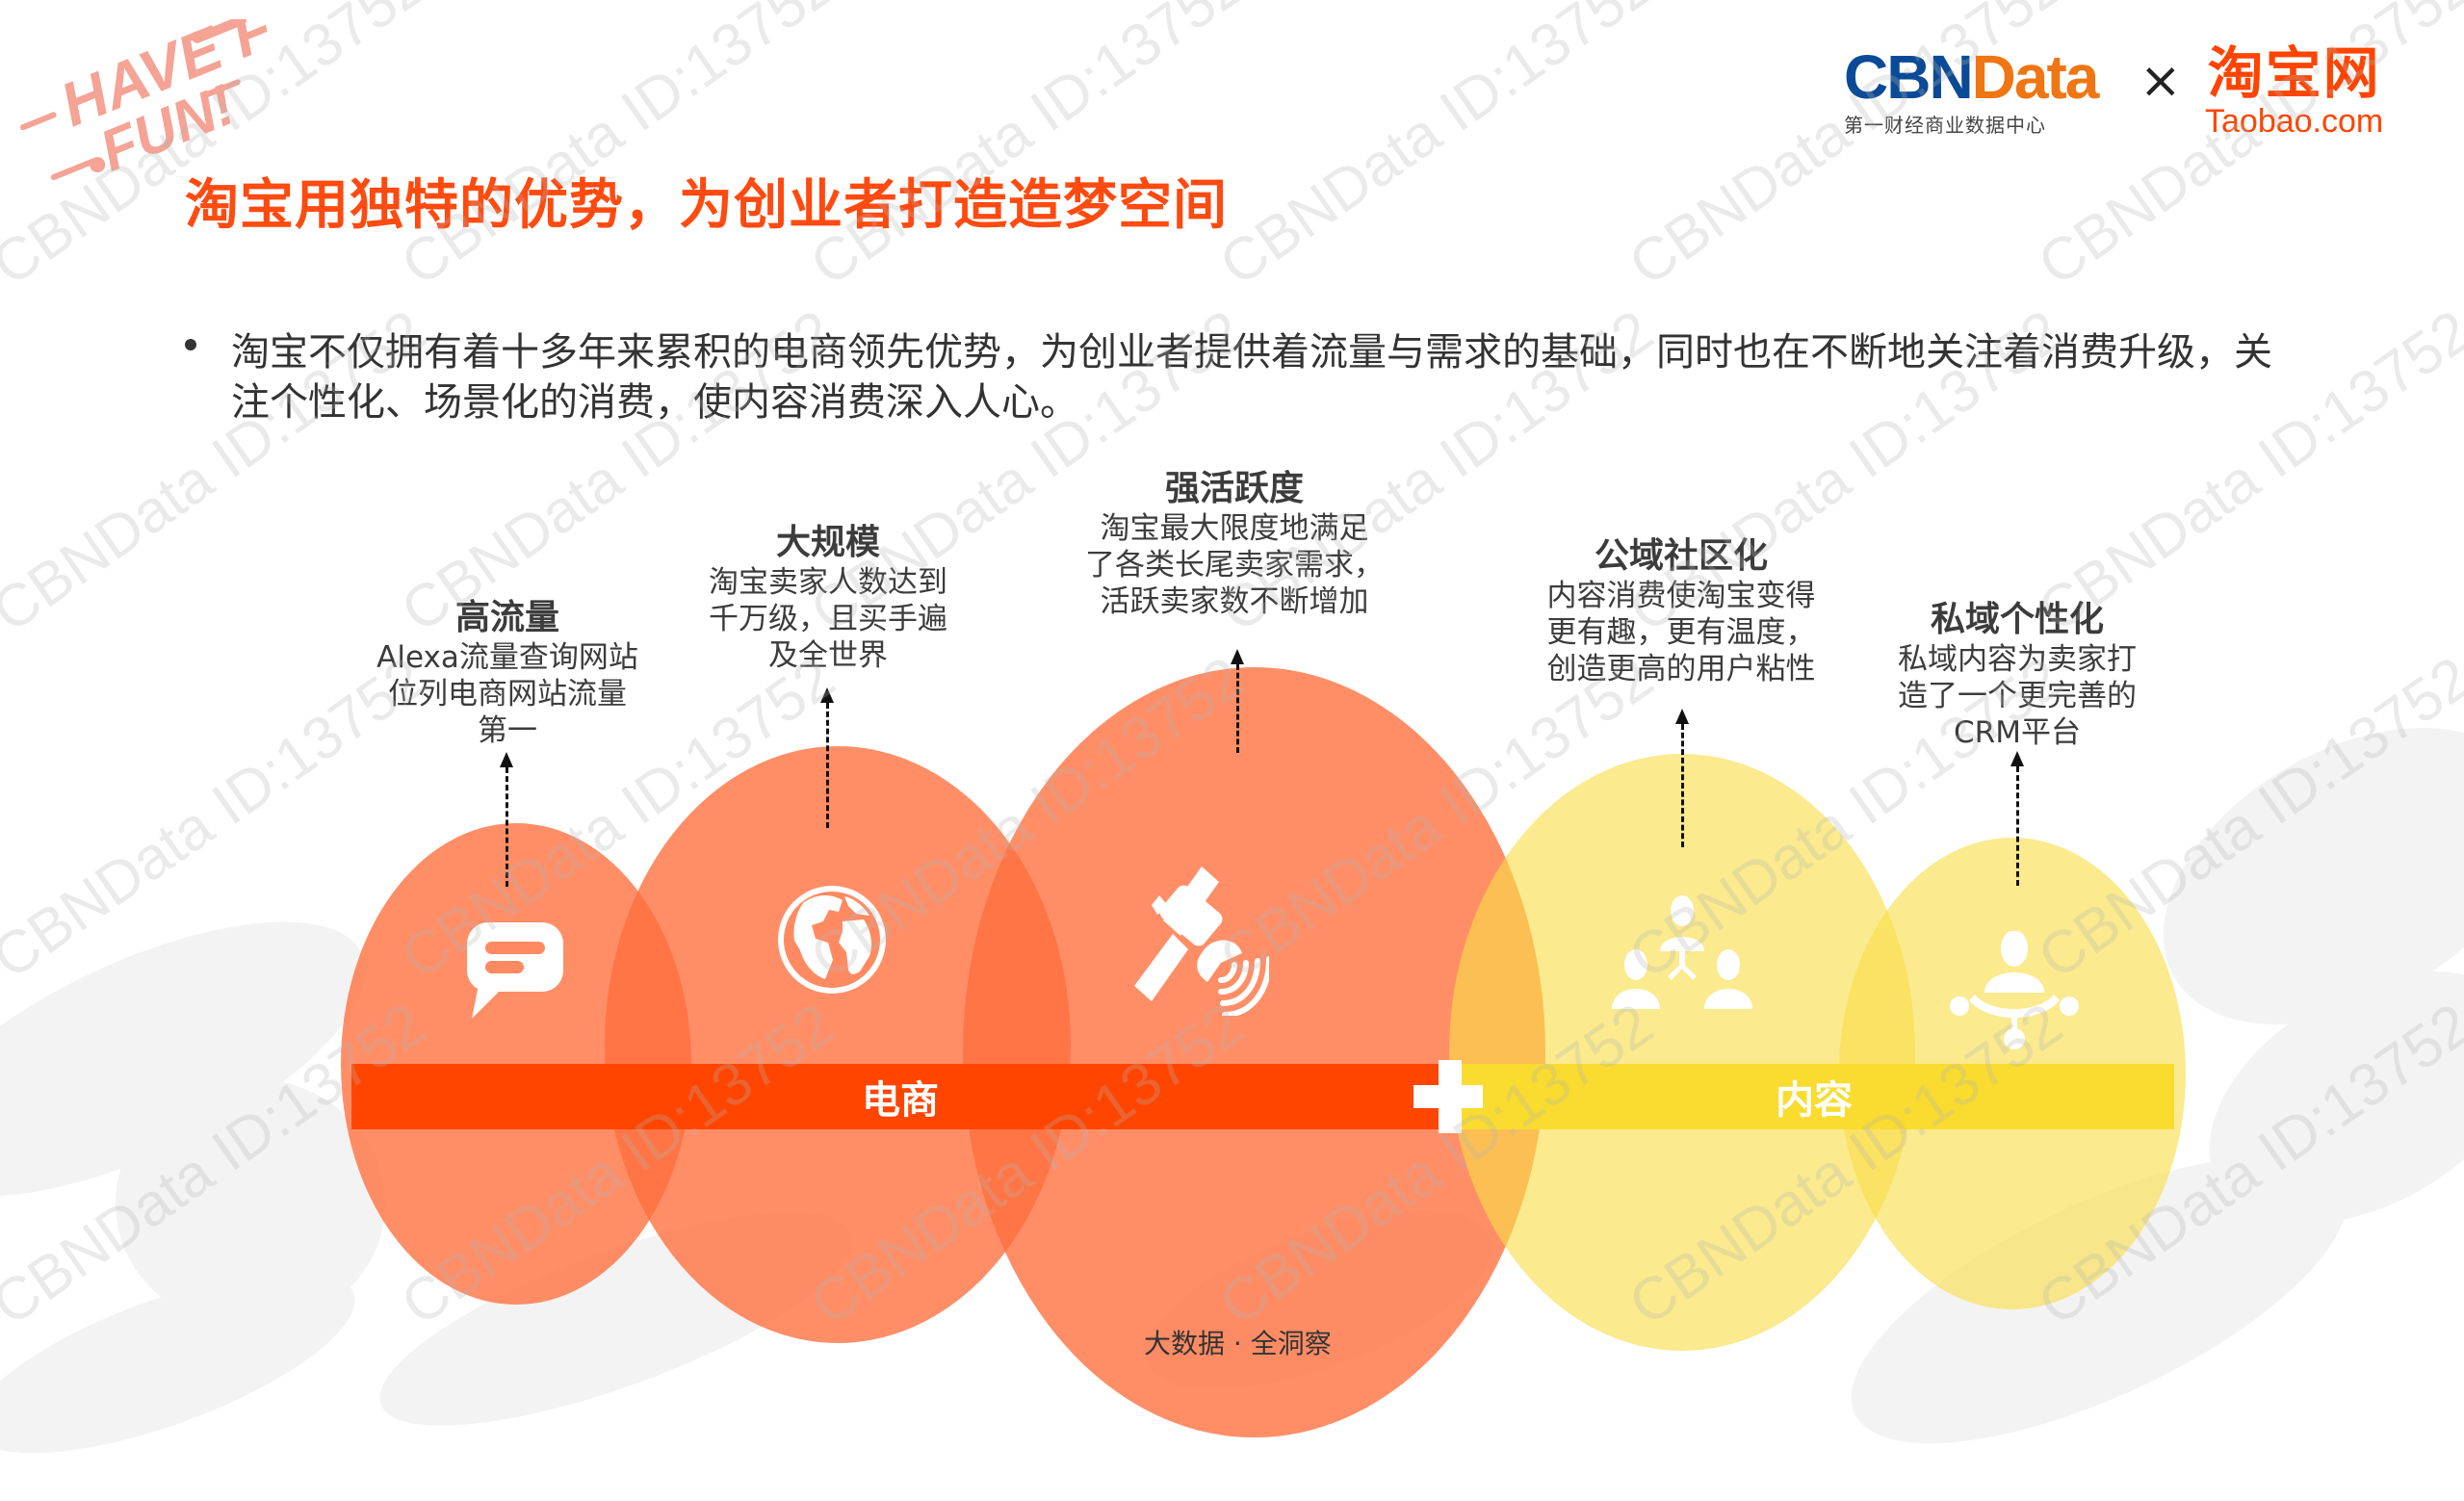 The height and width of the screenshot is (1501, 2464). I want to click on label-heading: 强活跃度, so click(1234, 488).